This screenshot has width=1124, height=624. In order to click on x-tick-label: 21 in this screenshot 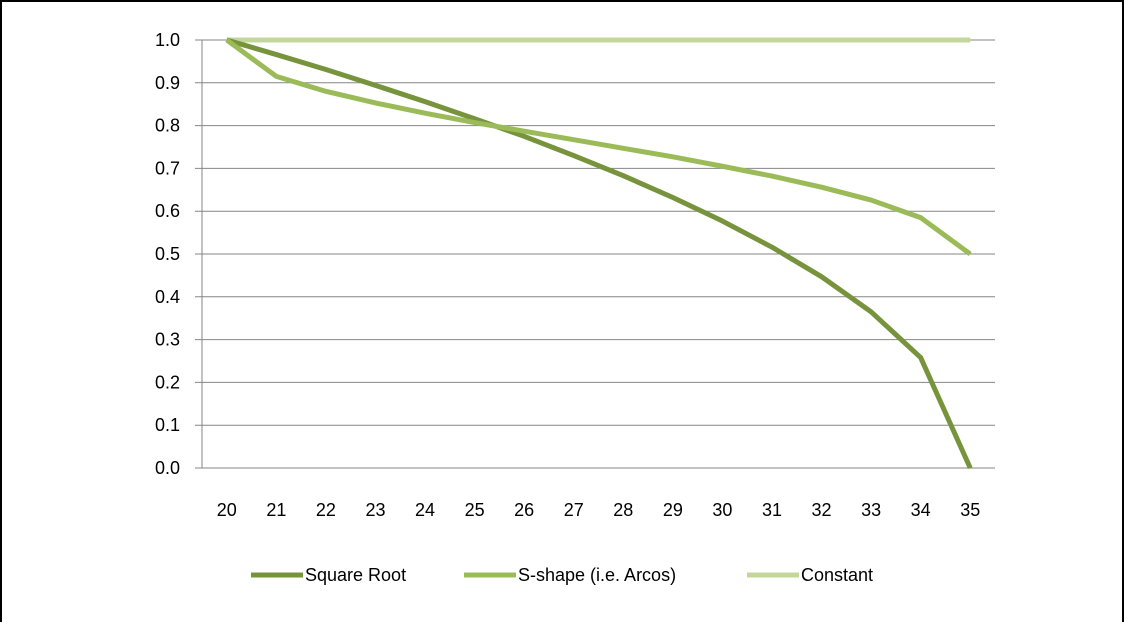, I will do `click(276, 510)`.